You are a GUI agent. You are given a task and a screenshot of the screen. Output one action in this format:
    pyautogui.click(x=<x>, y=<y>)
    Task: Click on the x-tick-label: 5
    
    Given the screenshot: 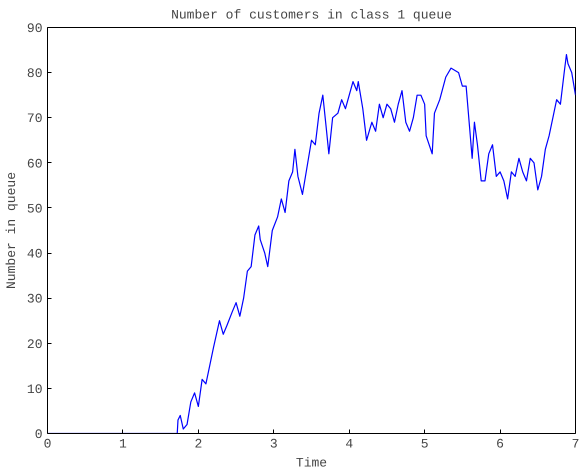 What is the action you would take?
    pyautogui.click(x=424, y=444)
    